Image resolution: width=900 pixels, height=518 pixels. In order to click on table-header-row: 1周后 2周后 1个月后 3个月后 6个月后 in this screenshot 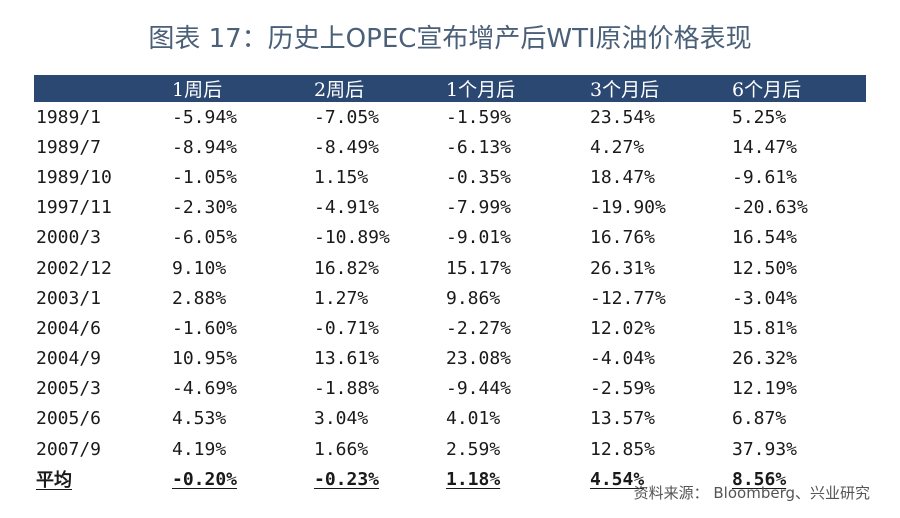, I will do `click(450, 88)`.